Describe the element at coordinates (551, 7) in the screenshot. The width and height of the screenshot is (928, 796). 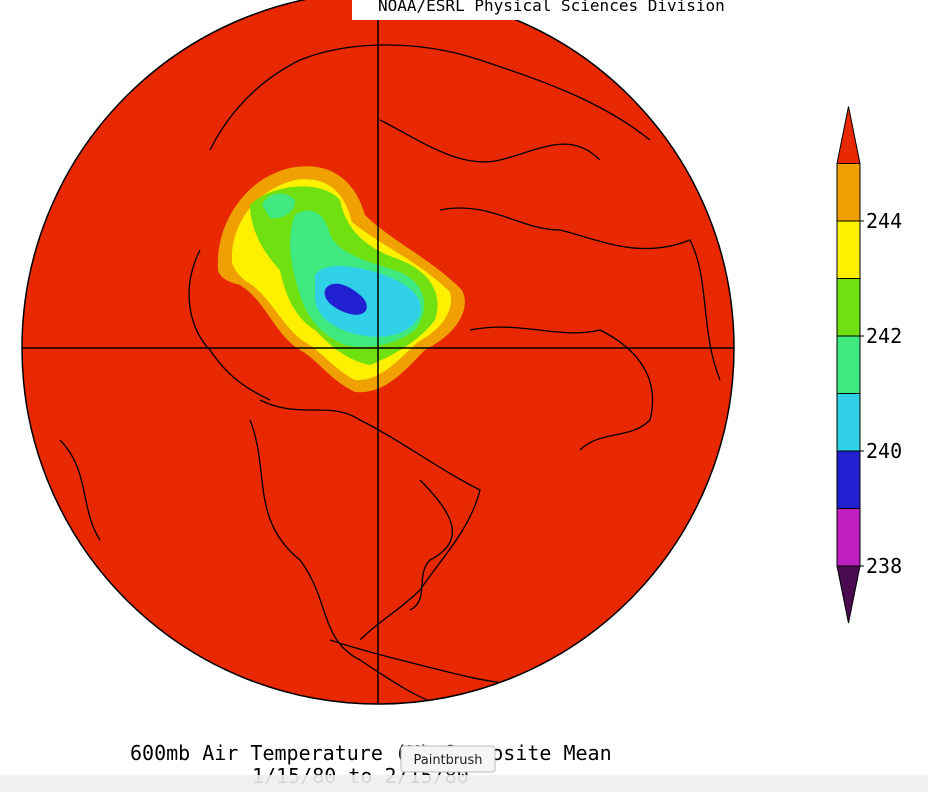
I see `source-label: NOAA/ESRL Physical Sciences Division` at that location.